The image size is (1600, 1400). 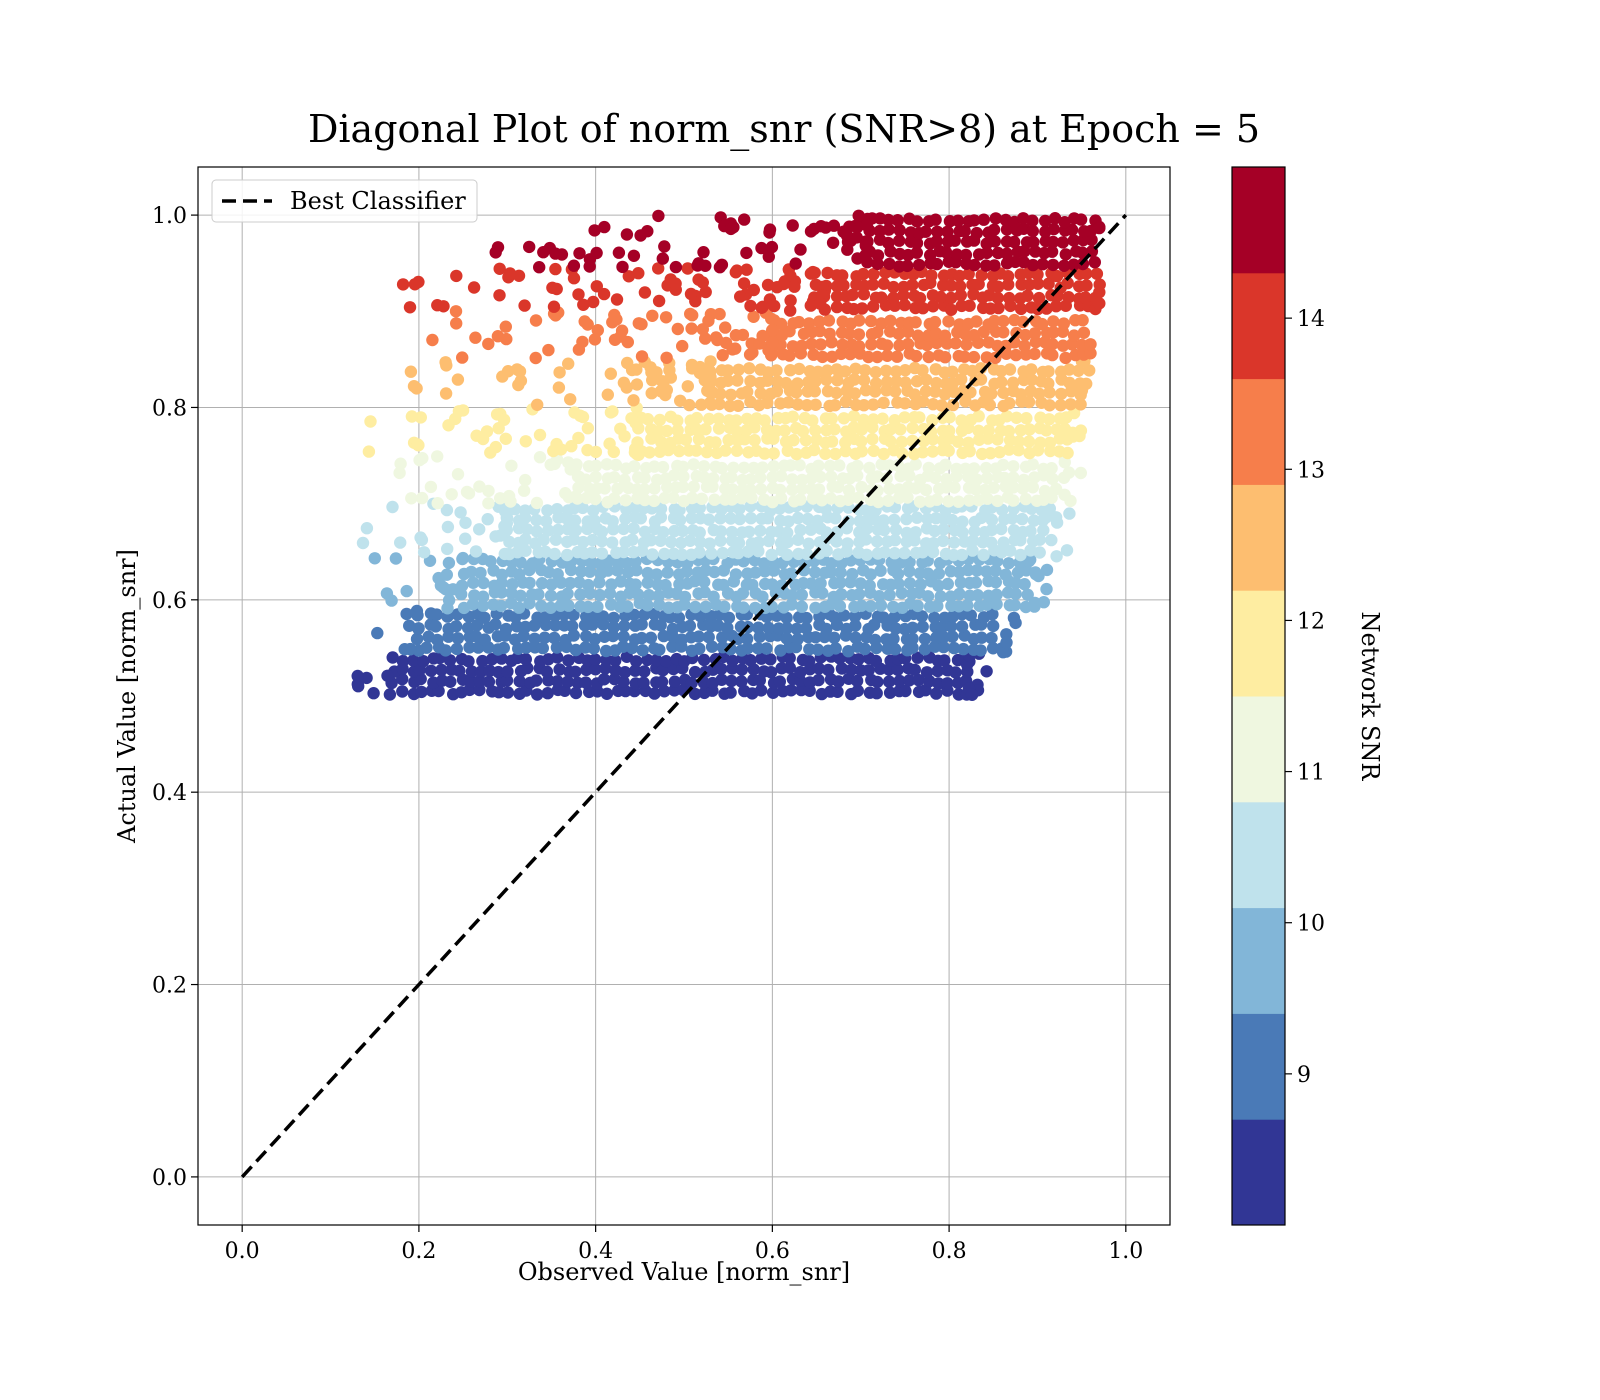 I want to click on colorbar-tick-label: 11, so click(x=1311, y=773).